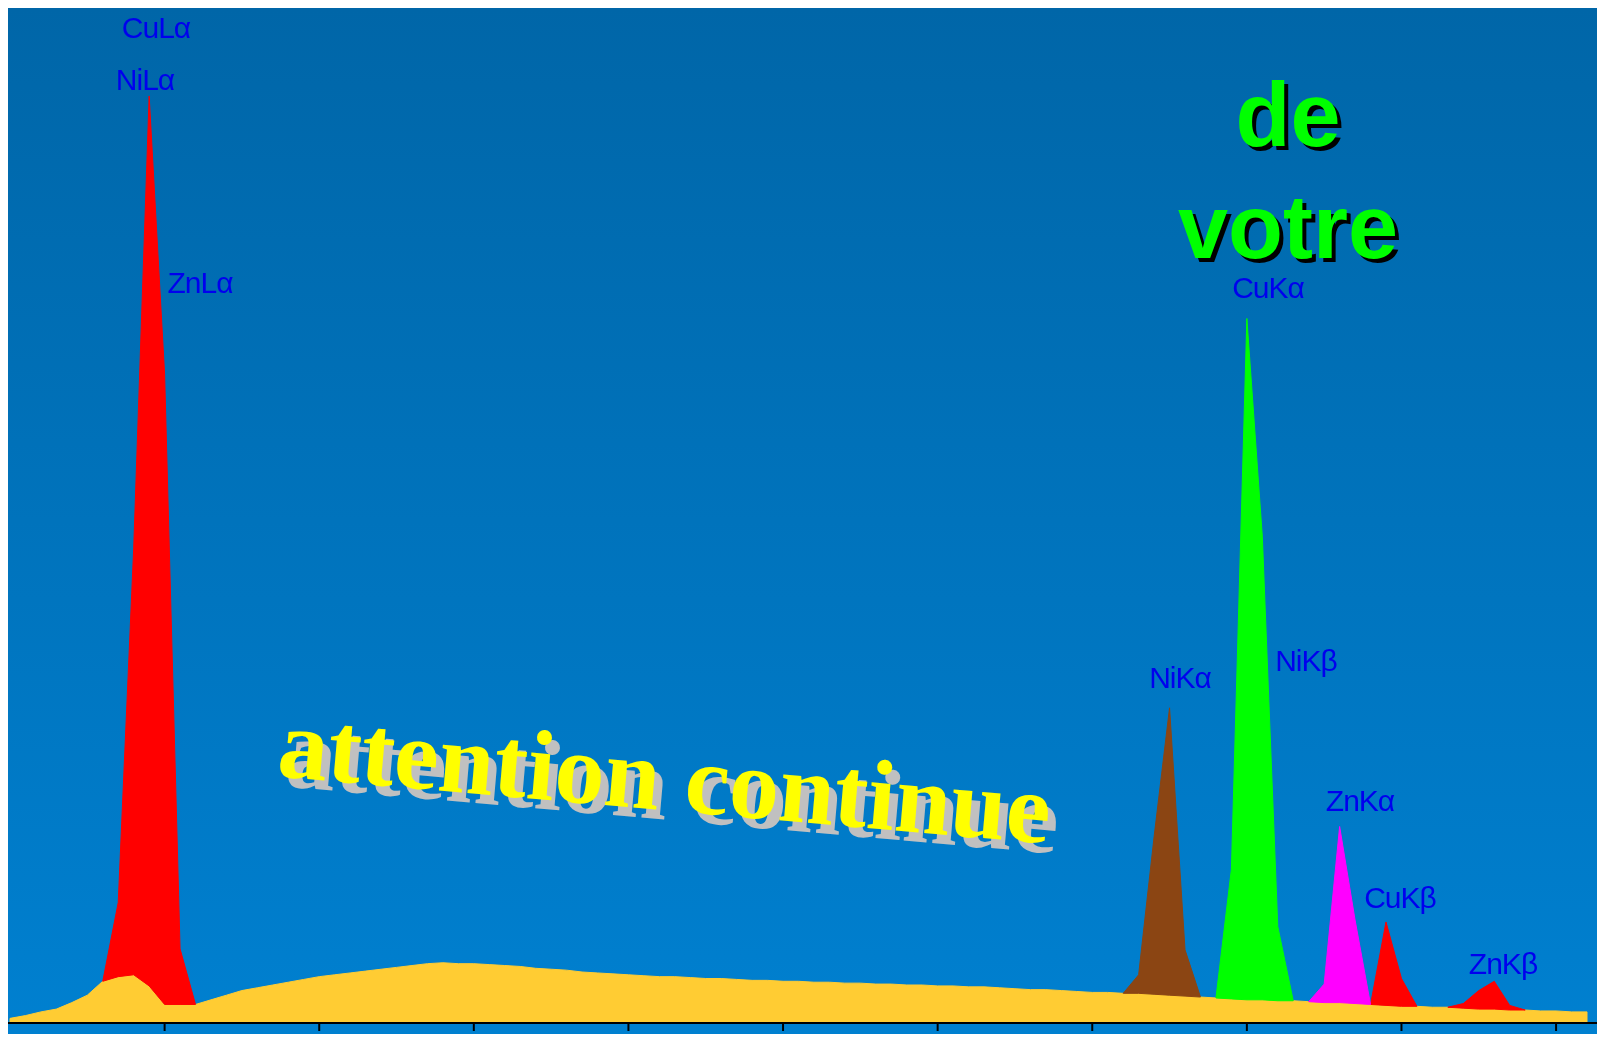  What do you see at coordinates (1180, 677) in the screenshot?
I see `annotation: NiKα` at bounding box center [1180, 677].